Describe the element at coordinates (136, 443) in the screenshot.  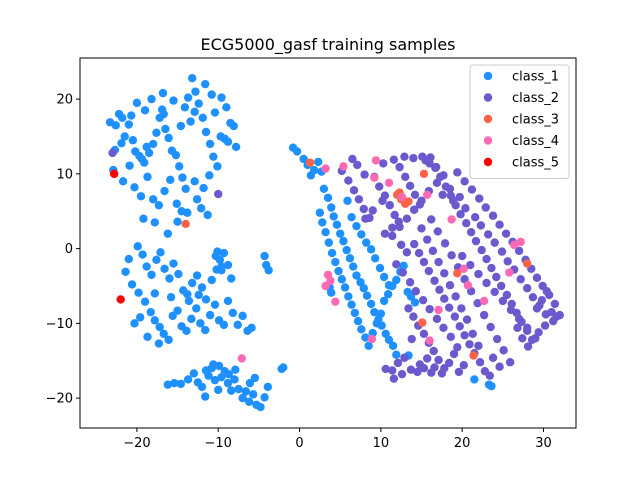
I see `x-tick-label-0: −20` at that location.